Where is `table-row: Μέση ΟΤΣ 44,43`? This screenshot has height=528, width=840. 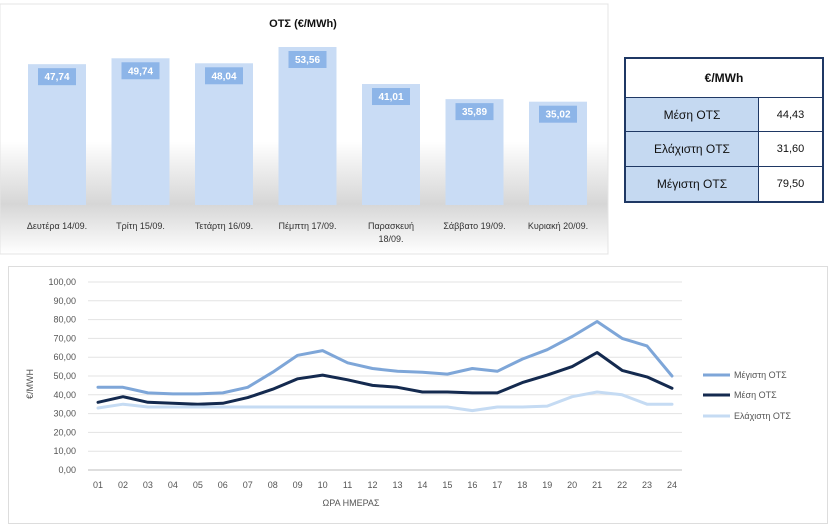 table-row: Μέση ΟΤΣ 44,43 is located at coordinates (724, 114).